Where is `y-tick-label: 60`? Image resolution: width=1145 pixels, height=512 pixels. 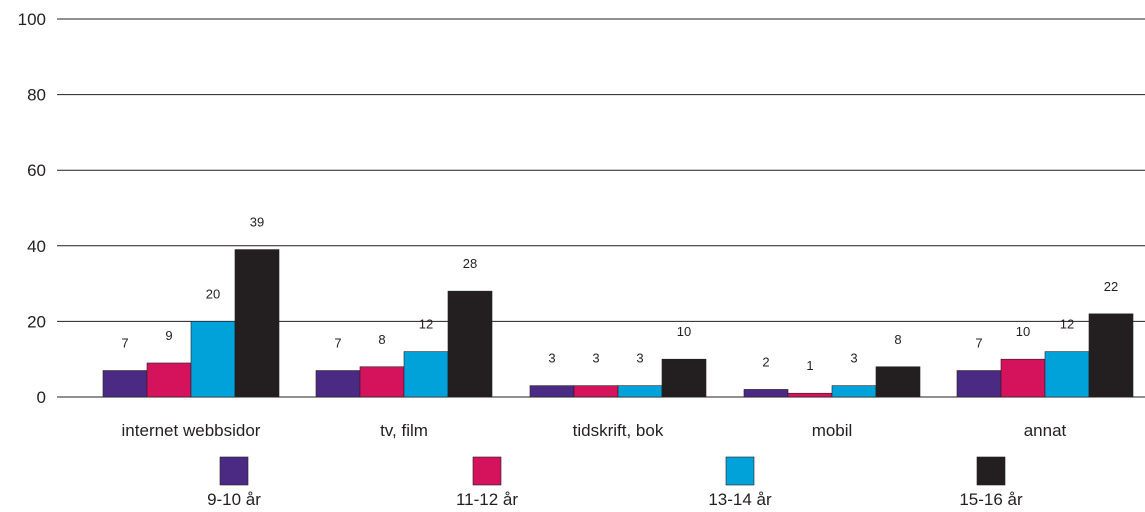
y-tick-label: 60 is located at coordinates (36, 170).